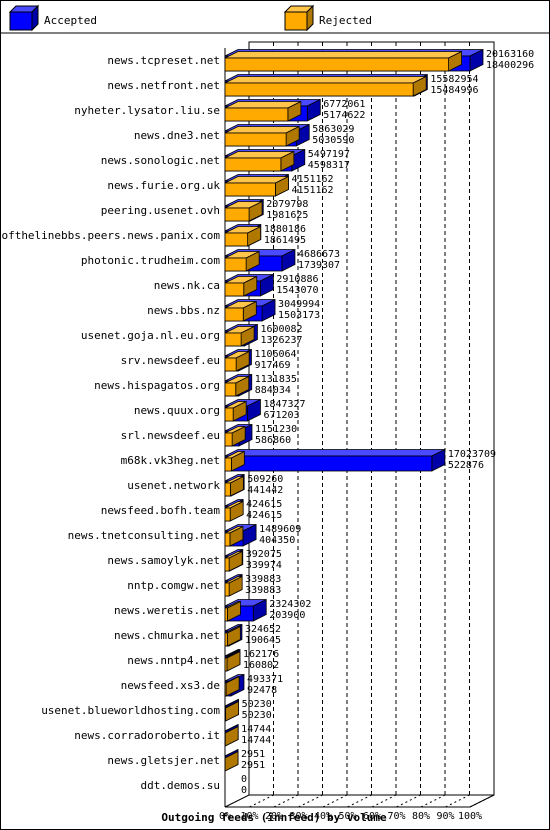 Image resolution: width=550 pixels, height=830 pixels. What do you see at coordinates (150, 260) in the screenshot?
I see `category-label: photonic.trudheim.com` at bounding box center [150, 260].